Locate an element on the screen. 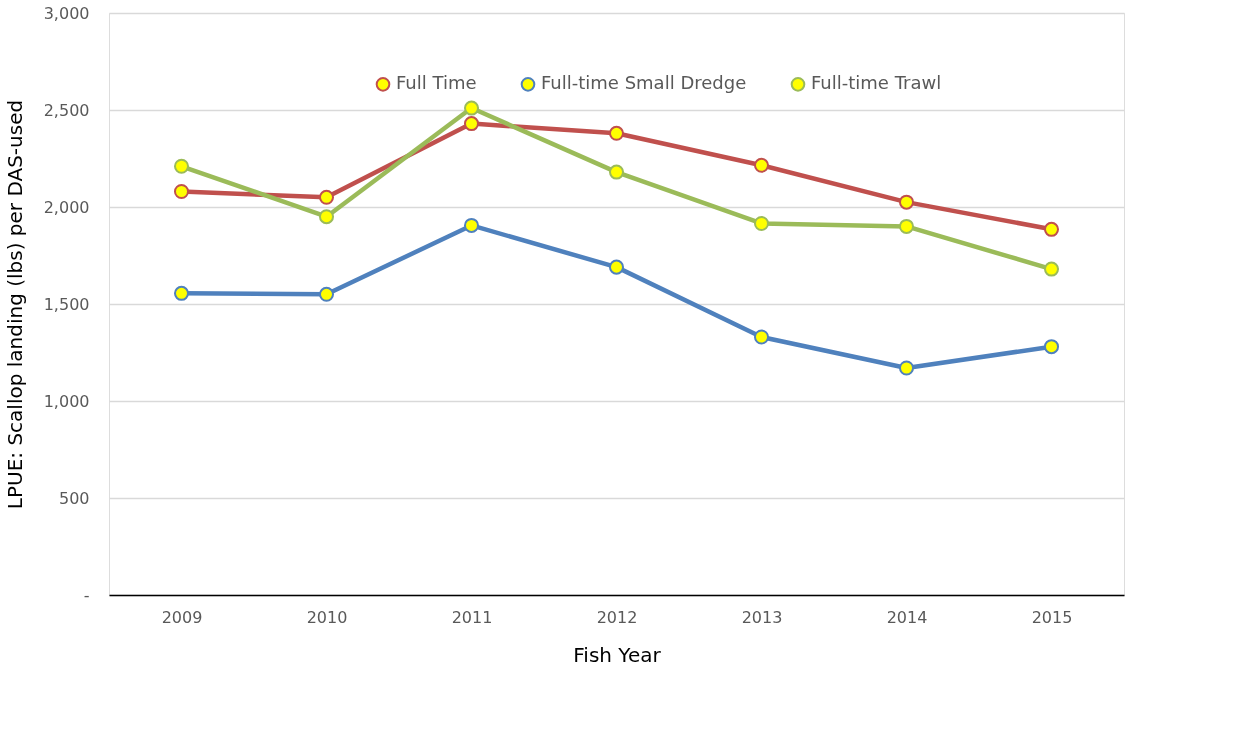  x-tick-label: 2010 is located at coordinates (327, 617).